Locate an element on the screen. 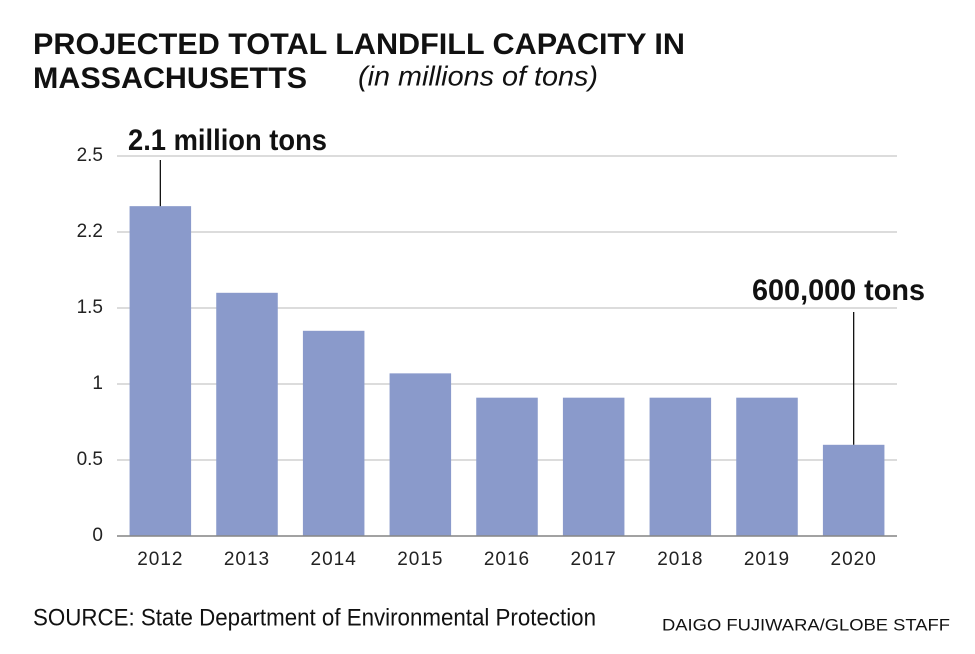 The image size is (975, 654). chart-title: PROJECTED TOTAL LANDFILL CAPACITY IN is located at coordinates (359, 44).